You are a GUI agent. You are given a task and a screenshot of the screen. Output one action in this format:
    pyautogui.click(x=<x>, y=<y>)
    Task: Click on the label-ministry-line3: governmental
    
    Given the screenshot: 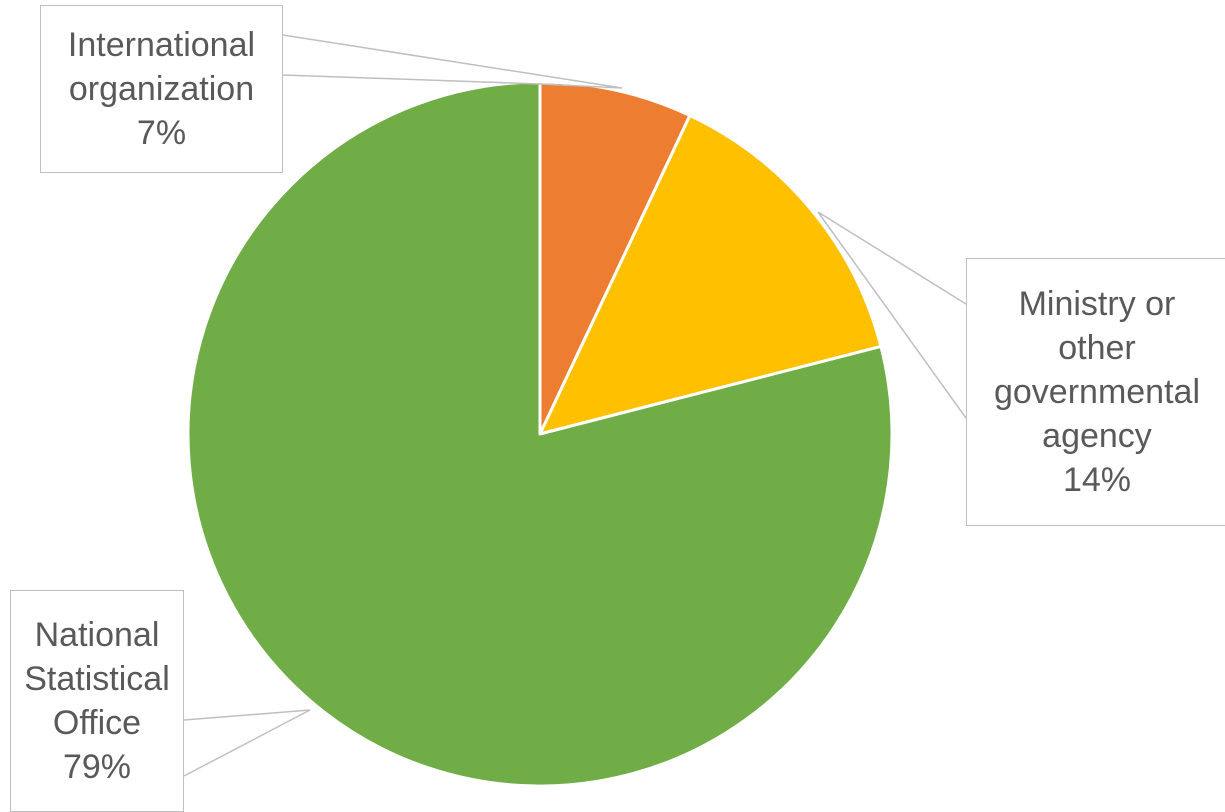 What is the action you would take?
    pyautogui.click(x=1096, y=392)
    